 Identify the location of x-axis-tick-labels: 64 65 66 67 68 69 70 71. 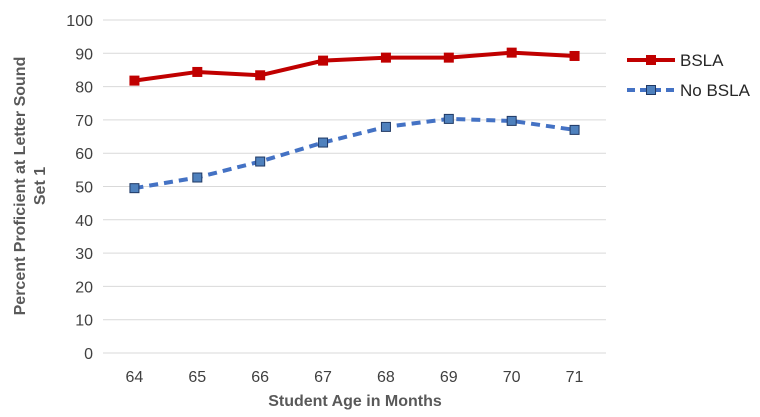
(355, 377).